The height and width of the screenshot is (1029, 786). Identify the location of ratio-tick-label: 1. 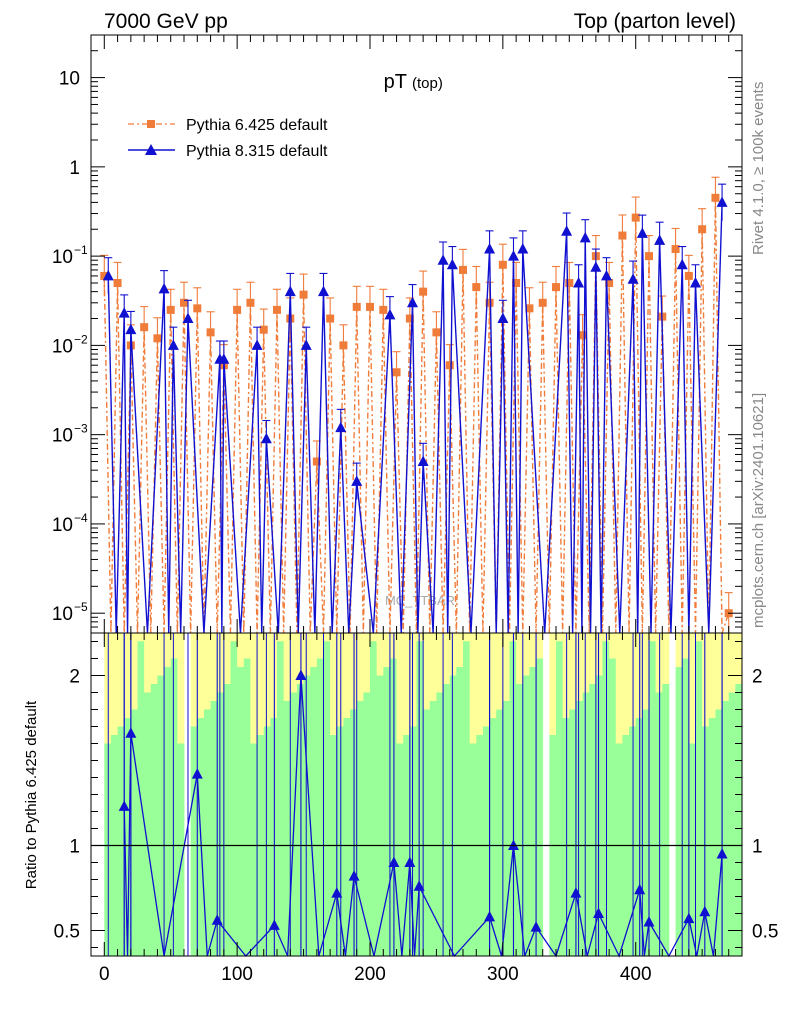
(757, 847).